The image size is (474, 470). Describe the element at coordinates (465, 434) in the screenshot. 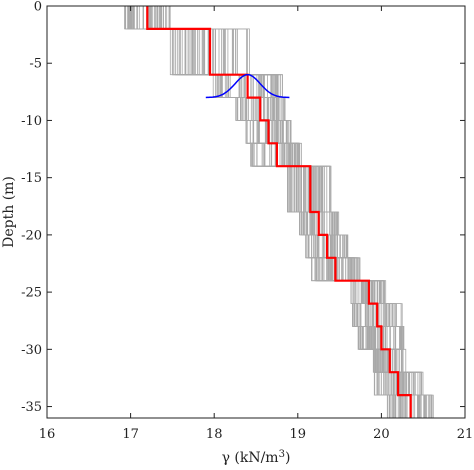

I see `x-tick-label: 21` at that location.